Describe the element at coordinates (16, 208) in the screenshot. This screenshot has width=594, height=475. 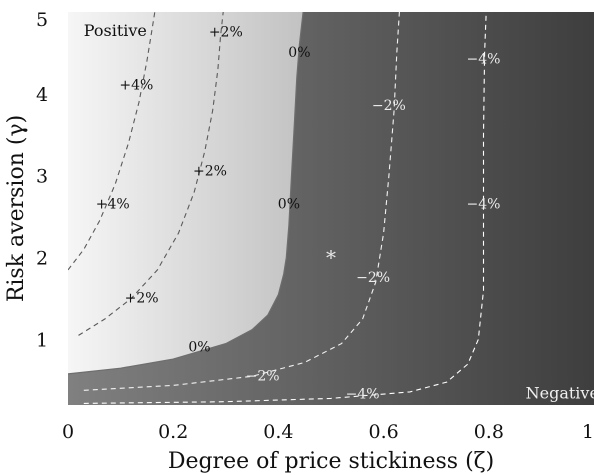
I see `y-axis-title: Risk aversion (γ)` at that location.